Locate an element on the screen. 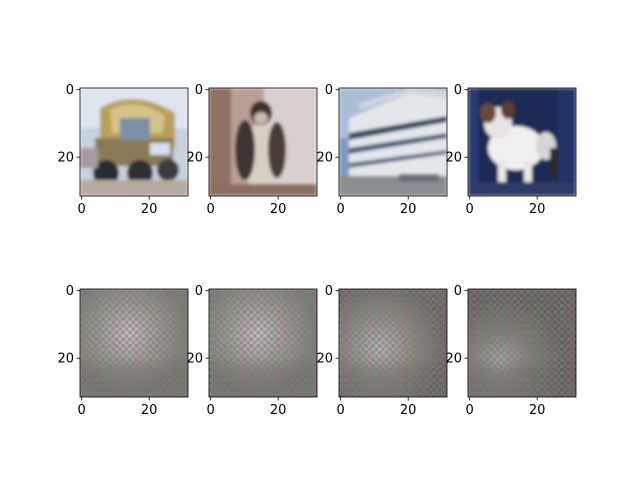  original-image-panel-2: 0 0 20 20 is located at coordinates (252, 150).